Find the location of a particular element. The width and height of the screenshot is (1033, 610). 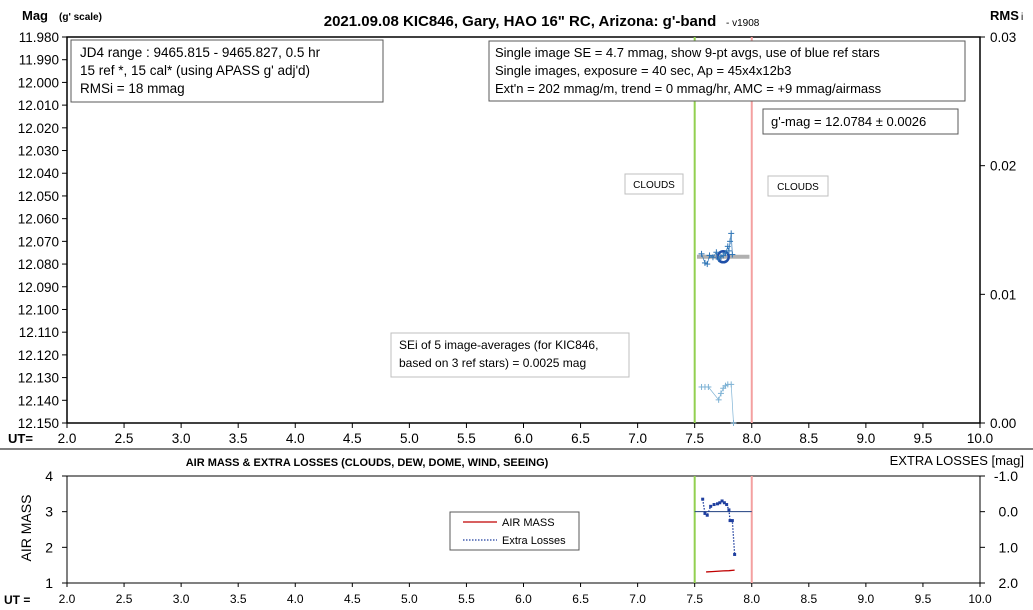

bottom-x-tick-label: 8.5 is located at coordinates (808, 599).